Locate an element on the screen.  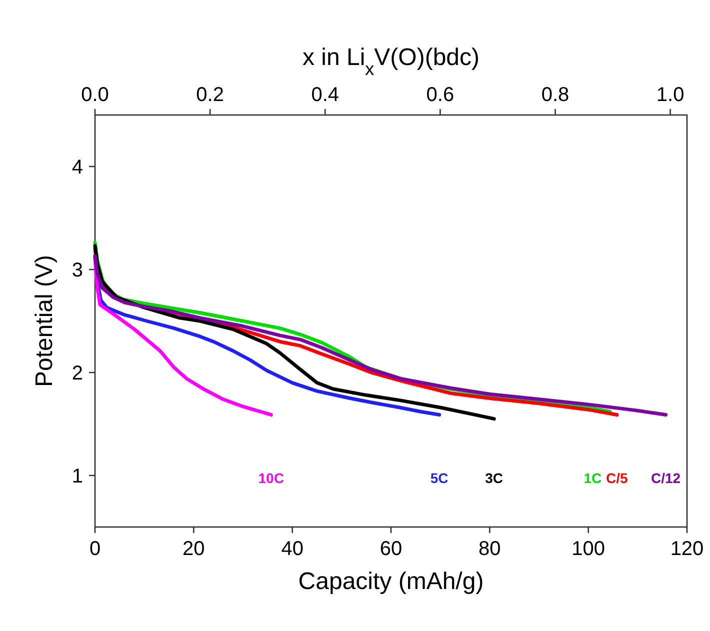
x2-tick-label: 0.8 is located at coordinates (555, 95).